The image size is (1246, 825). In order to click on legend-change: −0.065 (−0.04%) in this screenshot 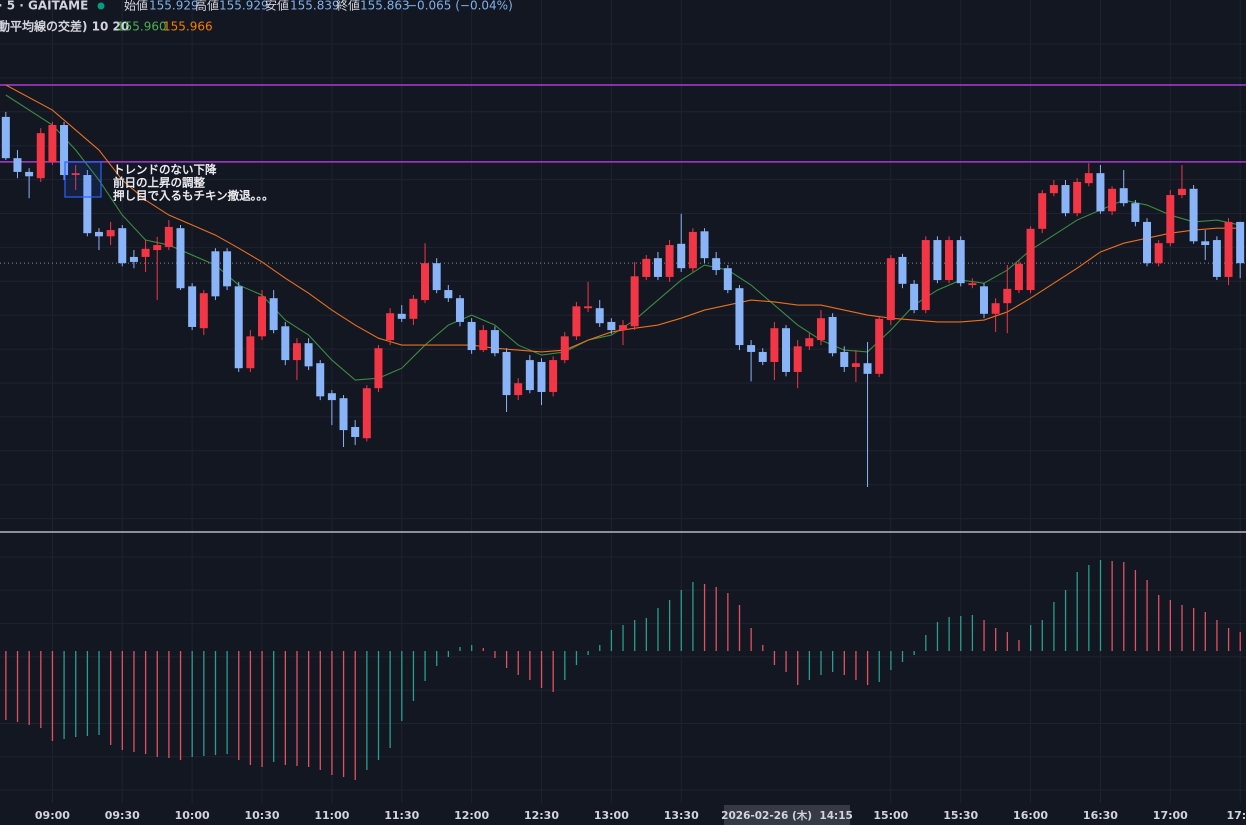, I will do `click(460, 6)`.